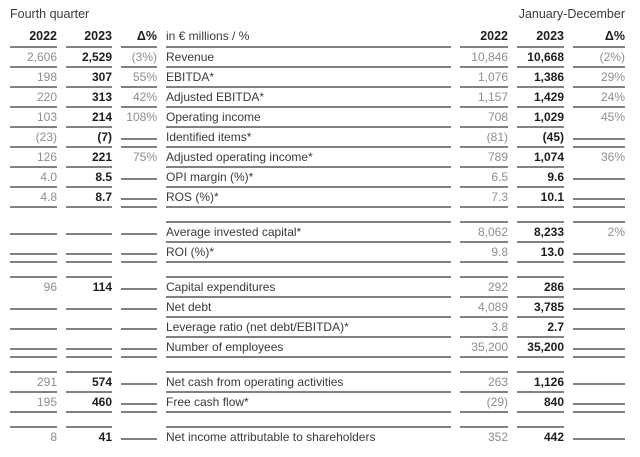 The height and width of the screenshot is (457, 640). What do you see at coordinates (308, 286) in the screenshot?
I see `row-label: Capital expenditures` at bounding box center [308, 286].